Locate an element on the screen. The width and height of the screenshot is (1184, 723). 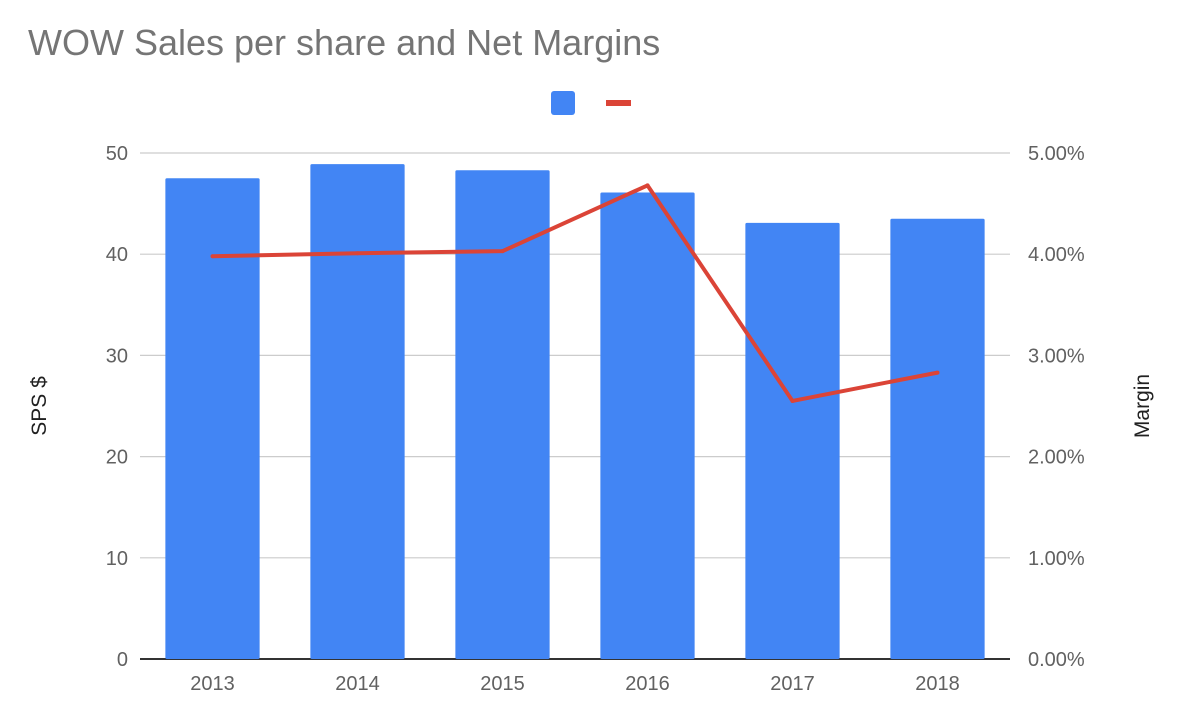
y-tick-label-left: 40 is located at coordinates (117, 255).